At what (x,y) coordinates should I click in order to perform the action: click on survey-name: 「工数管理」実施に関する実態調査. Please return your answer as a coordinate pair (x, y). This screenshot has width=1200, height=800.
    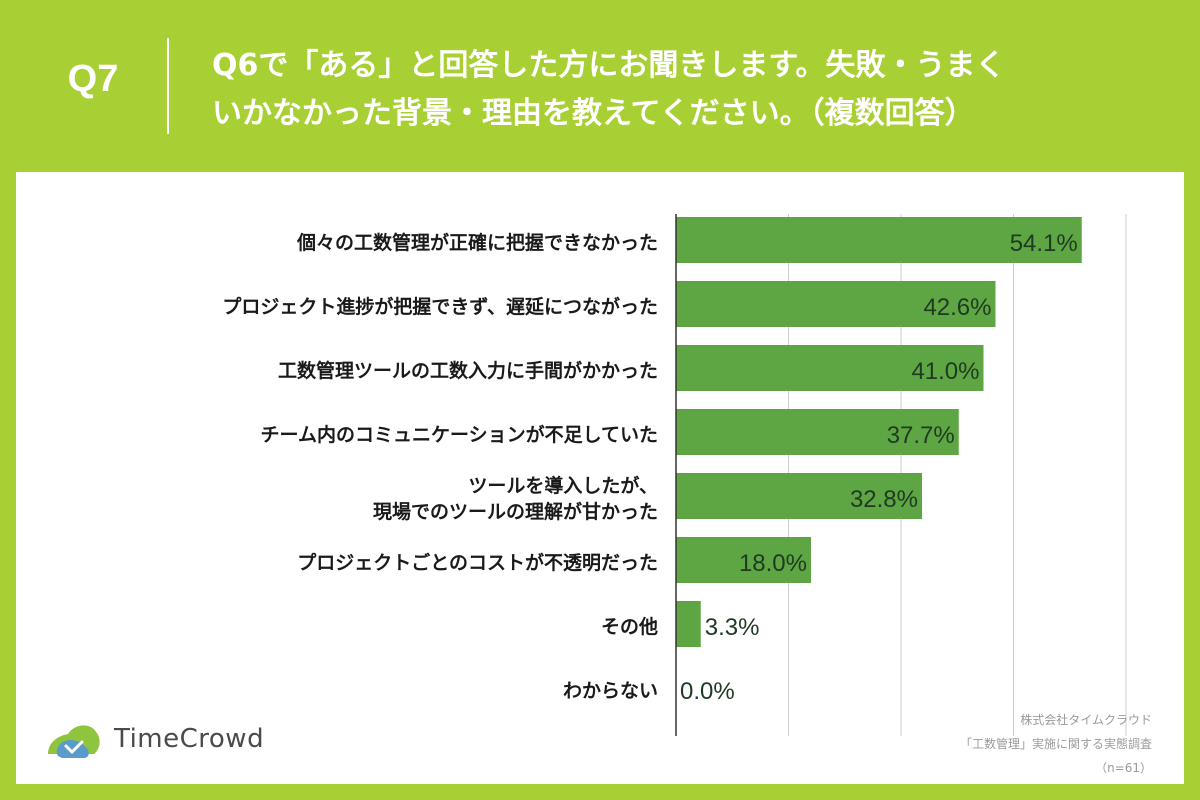
    Looking at the image, I should click on (1055, 744).